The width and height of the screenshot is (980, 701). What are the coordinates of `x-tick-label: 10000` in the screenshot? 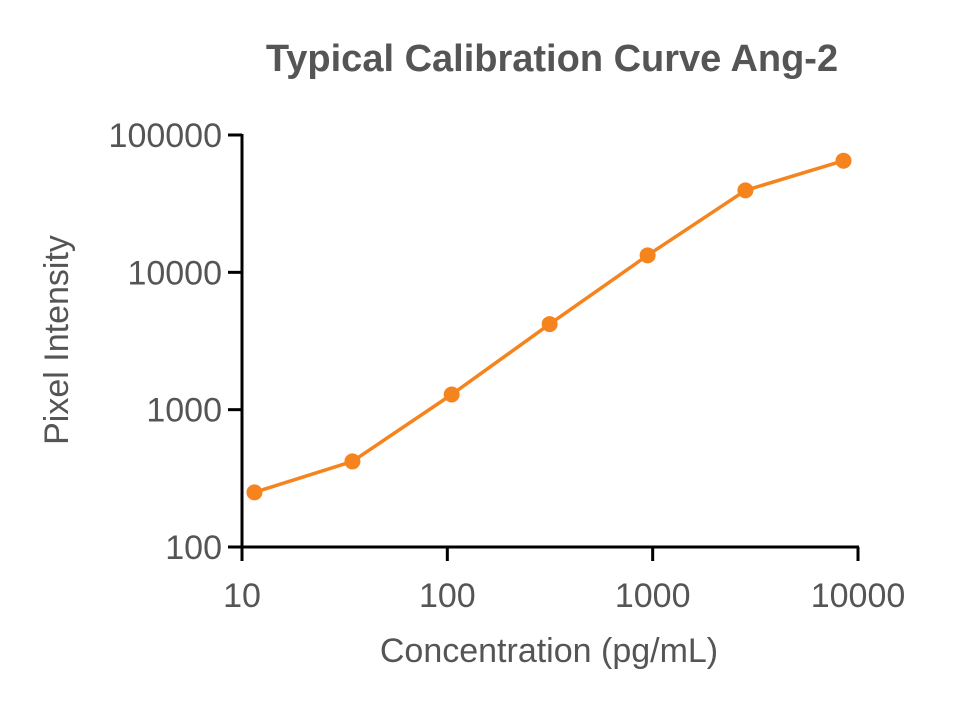 It's located at (858, 596).